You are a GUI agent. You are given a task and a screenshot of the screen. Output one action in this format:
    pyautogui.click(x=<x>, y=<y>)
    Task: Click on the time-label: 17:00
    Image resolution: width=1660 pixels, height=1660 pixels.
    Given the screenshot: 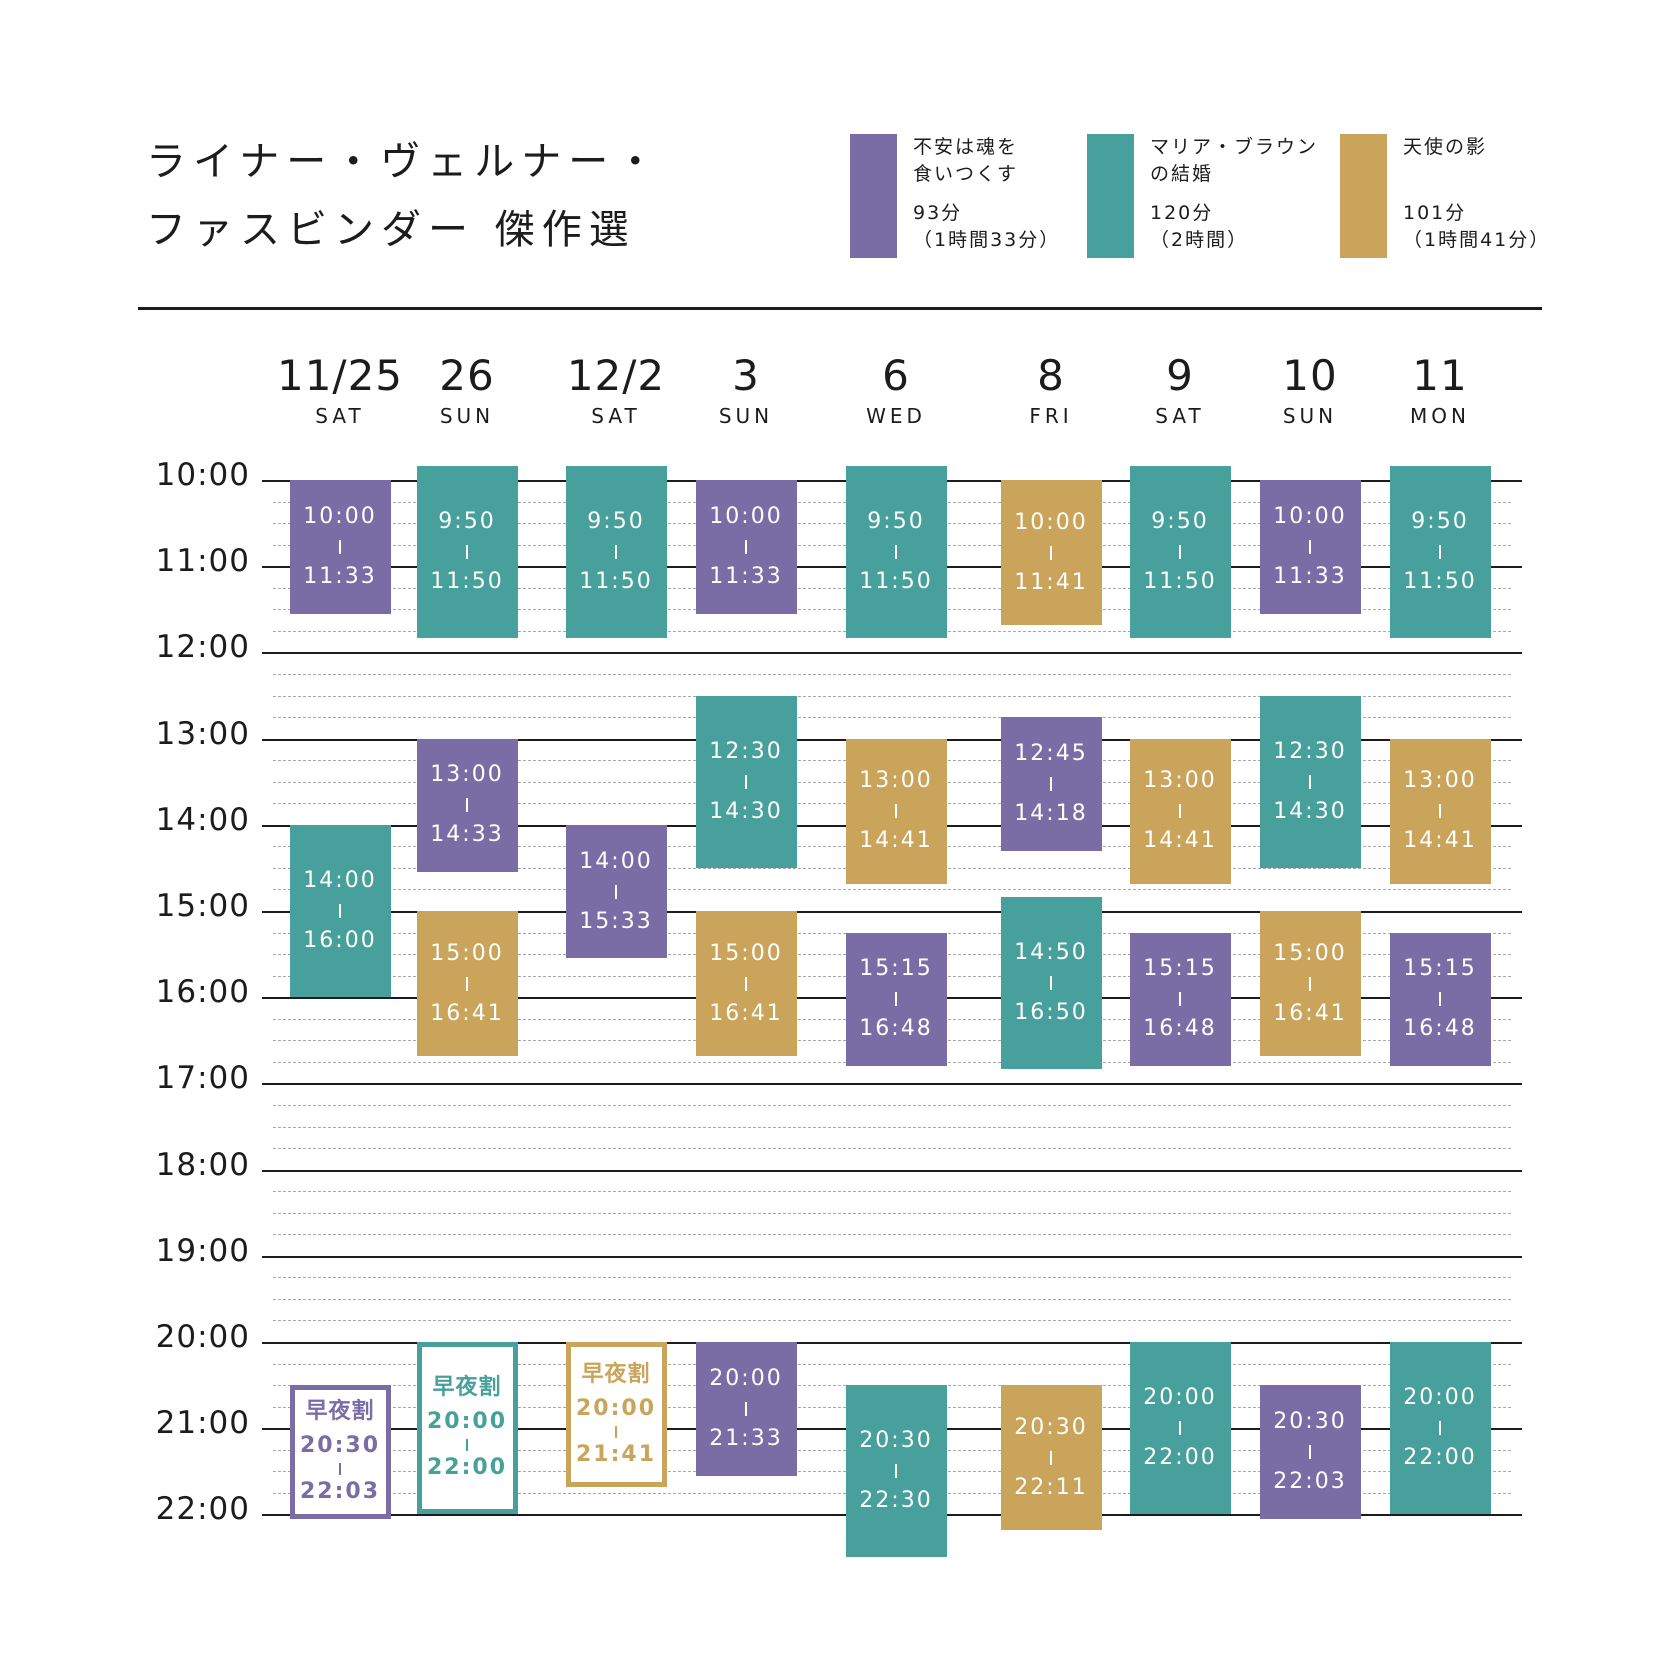 What is the action you would take?
    pyautogui.click(x=202, y=1078)
    